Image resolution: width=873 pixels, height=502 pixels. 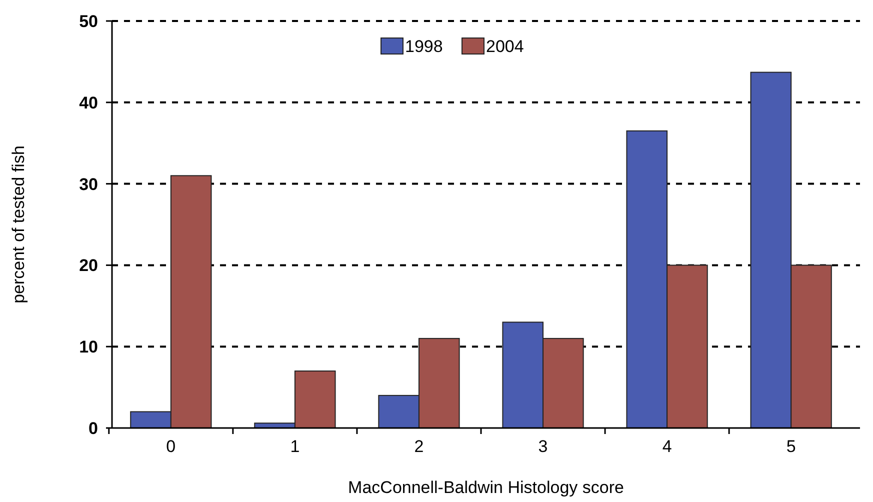 What do you see at coordinates (543, 446) in the screenshot?
I see `x-tick-label: 3` at bounding box center [543, 446].